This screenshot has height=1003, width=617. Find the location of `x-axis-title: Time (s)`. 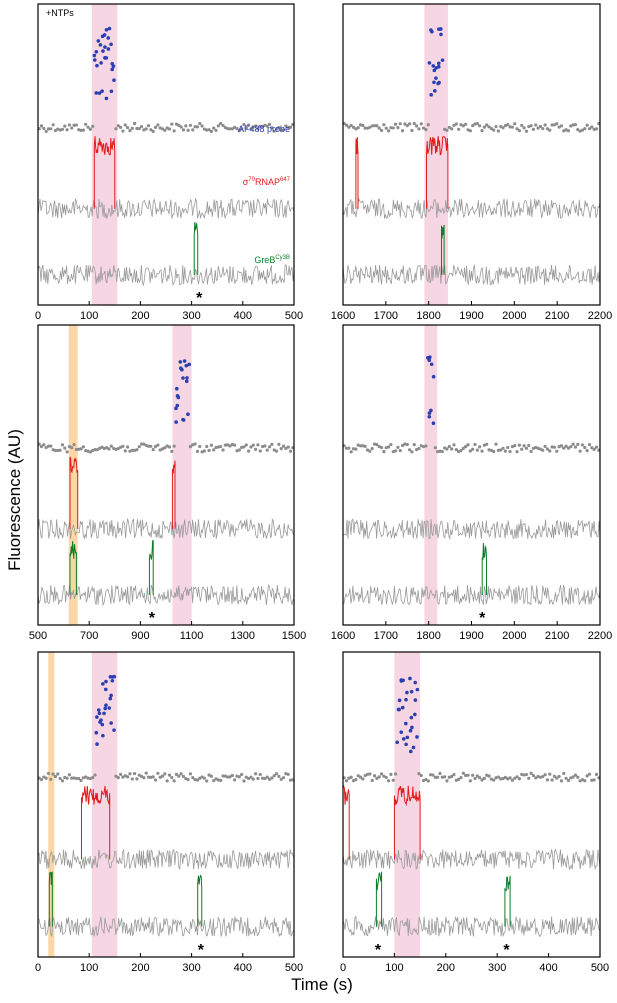

x-axis-title: Time (s) is located at coordinates (322, 984).